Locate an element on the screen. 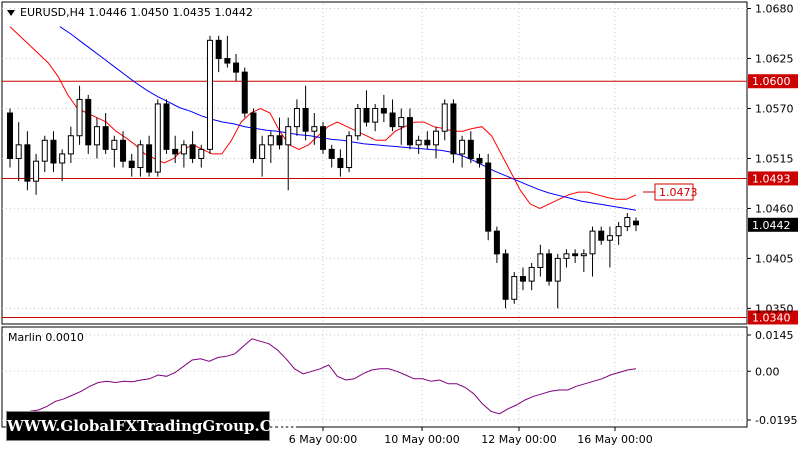 This screenshot has width=805, height=452. y-tick-label: 1.0570 is located at coordinates (774, 108).